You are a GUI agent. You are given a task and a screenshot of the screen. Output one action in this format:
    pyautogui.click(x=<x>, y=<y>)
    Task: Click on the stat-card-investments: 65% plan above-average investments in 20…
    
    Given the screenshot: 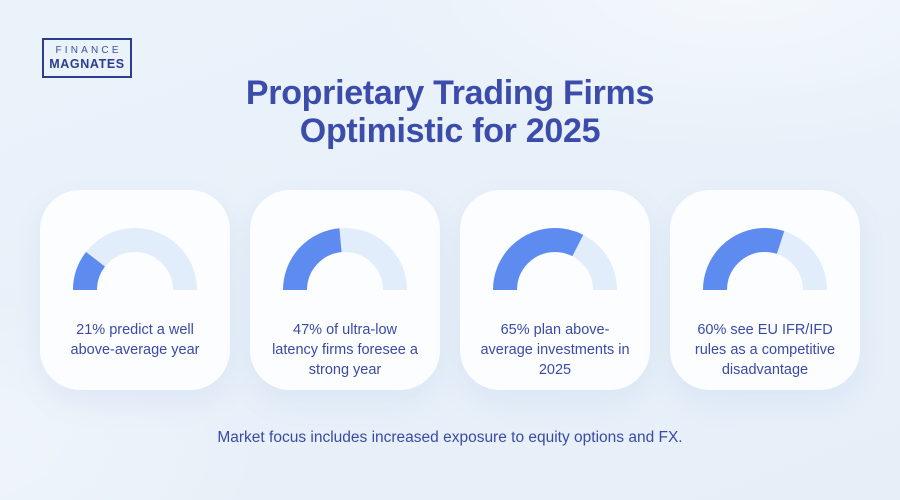 What is the action you would take?
    pyautogui.click(x=555, y=290)
    